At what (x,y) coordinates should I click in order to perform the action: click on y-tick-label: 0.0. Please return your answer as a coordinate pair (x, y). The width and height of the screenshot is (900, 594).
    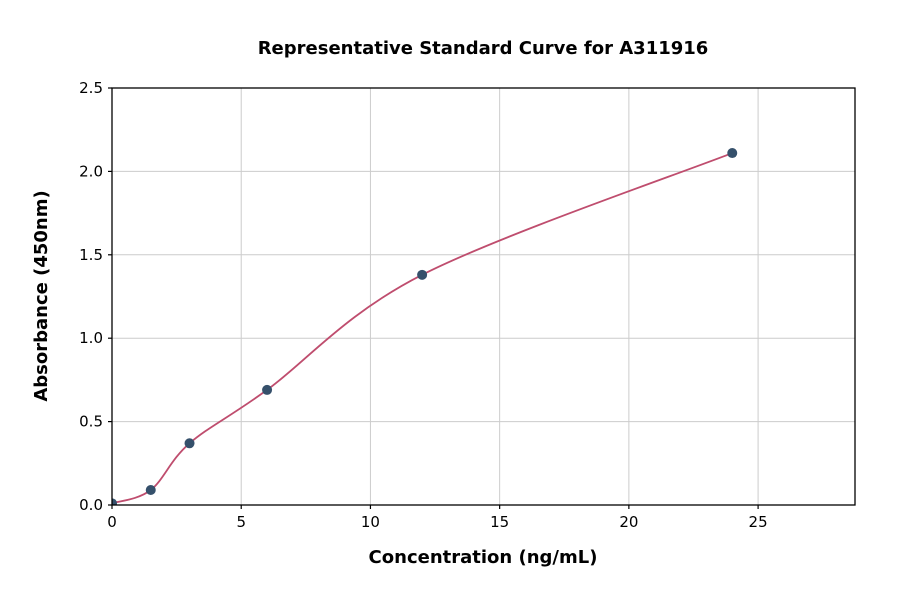
    Looking at the image, I should click on (91, 505).